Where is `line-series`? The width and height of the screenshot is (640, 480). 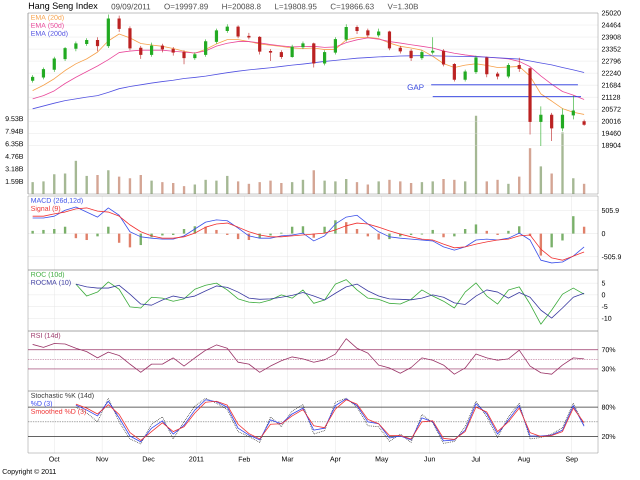
line-series is located at coordinates (330, 301).